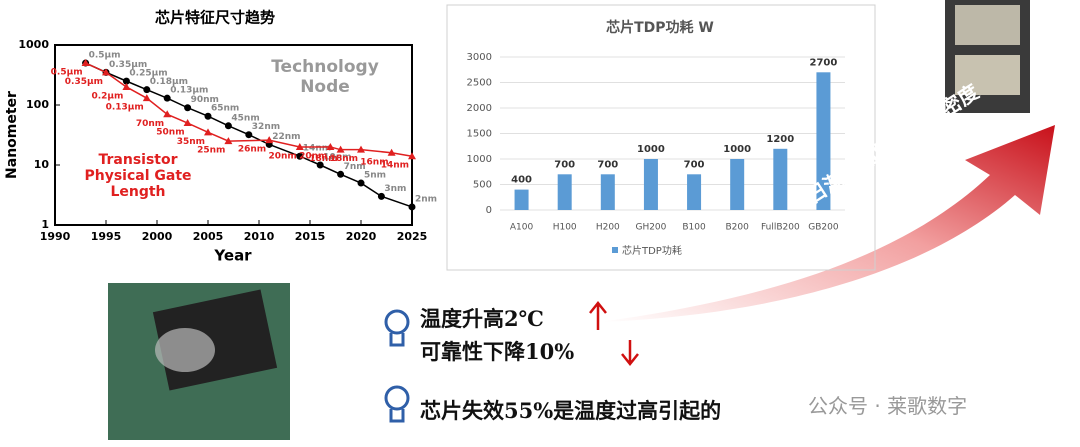  Describe the element at coordinates (374, 162) in the screenshot. I see `data-label: 16nm` at that location.